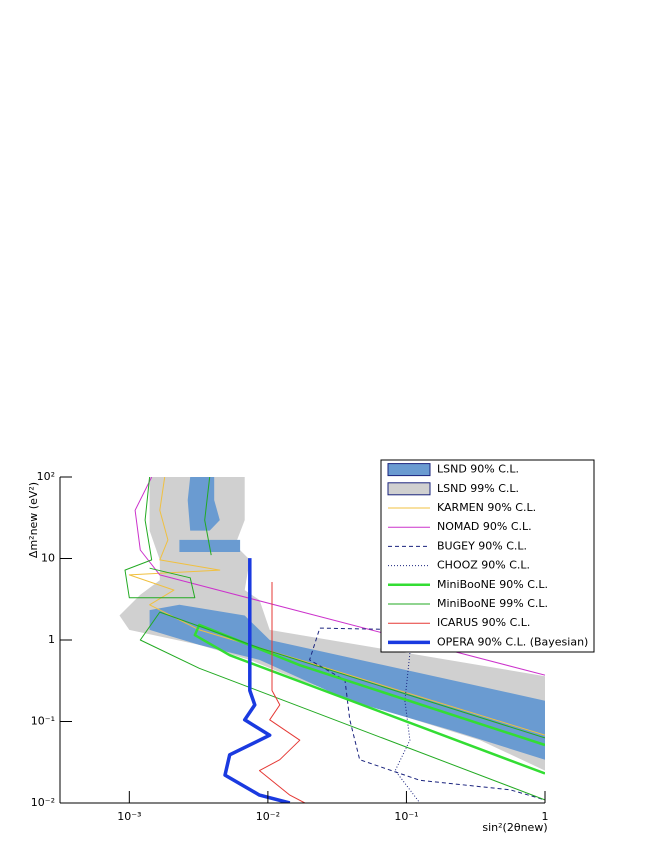  What do you see at coordinates (129, 816) in the screenshot?
I see `x-tick-label: 10⁻³` at bounding box center [129, 816].